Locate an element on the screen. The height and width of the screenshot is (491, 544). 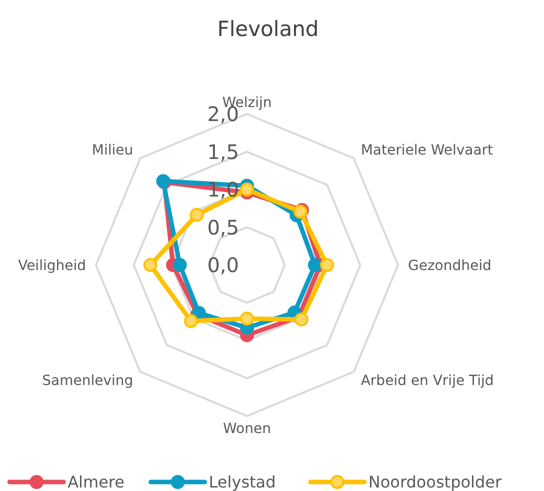
y-tick-label: 1,0 is located at coordinates (223, 190).